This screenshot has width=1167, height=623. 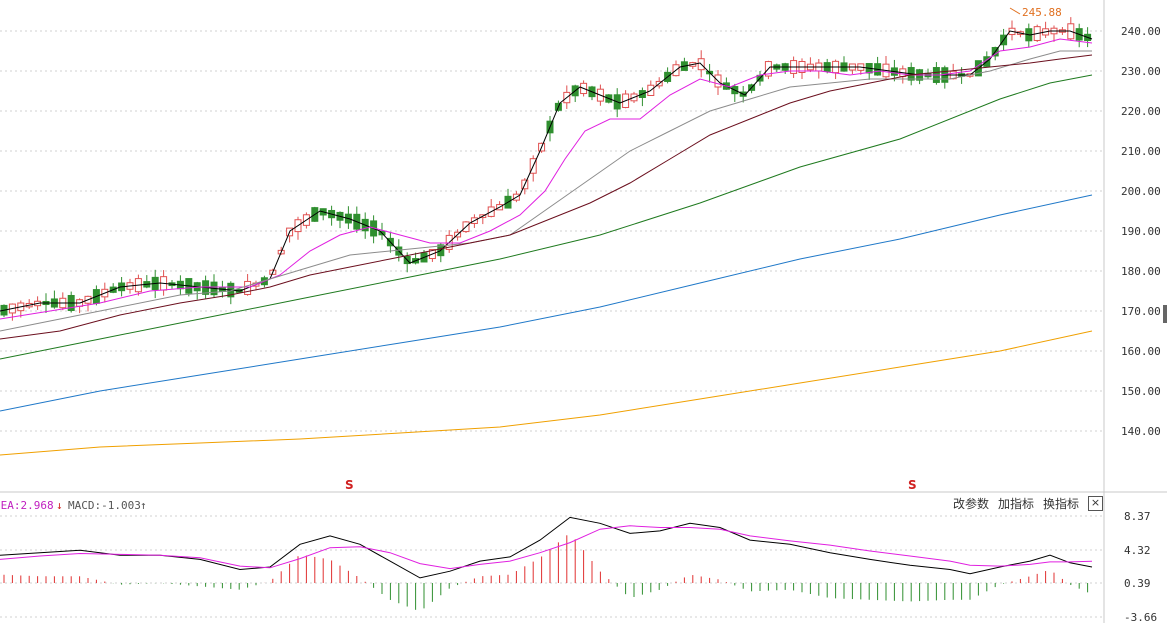 I want to click on max-marker-arrow, so click(x=1015, y=11).